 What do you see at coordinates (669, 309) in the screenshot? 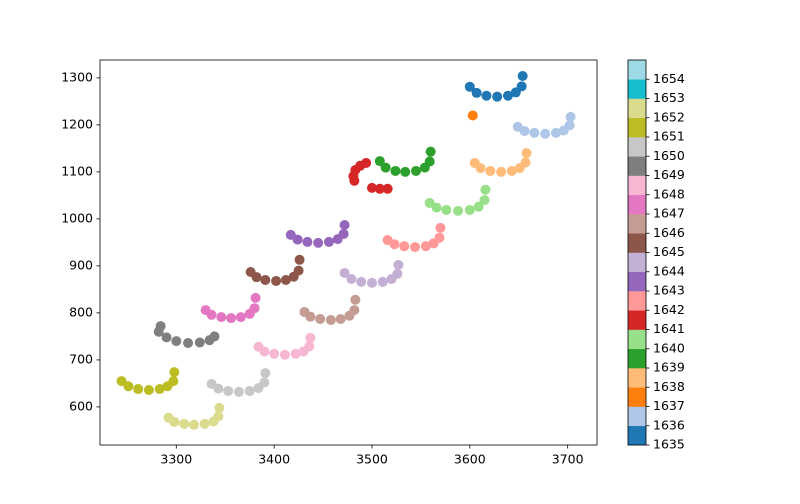
I see `colorbar-tick-label: 1642` at bounding box center [669, 309].